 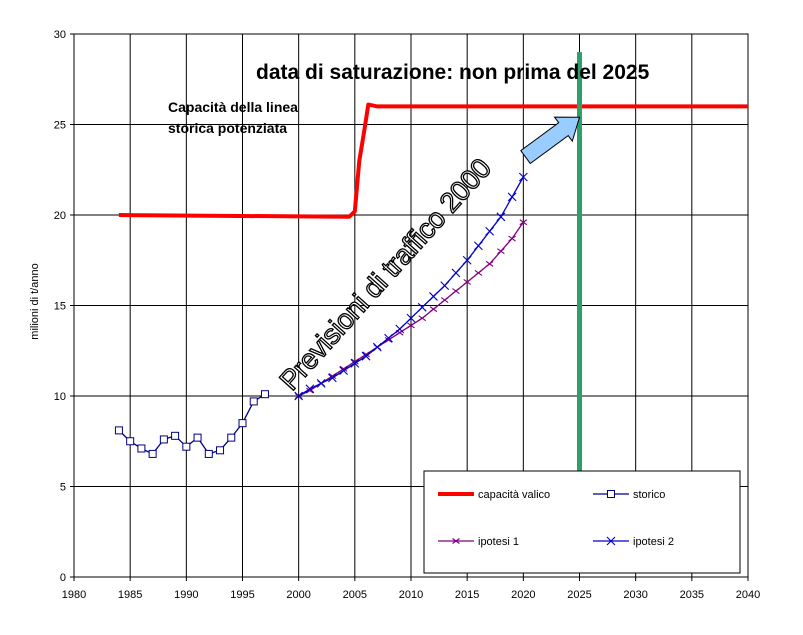 What do you see at coordinates (692, 595) in the screenshot?
I see `x-tick-label: 2035` at bounding box center [692, 595].